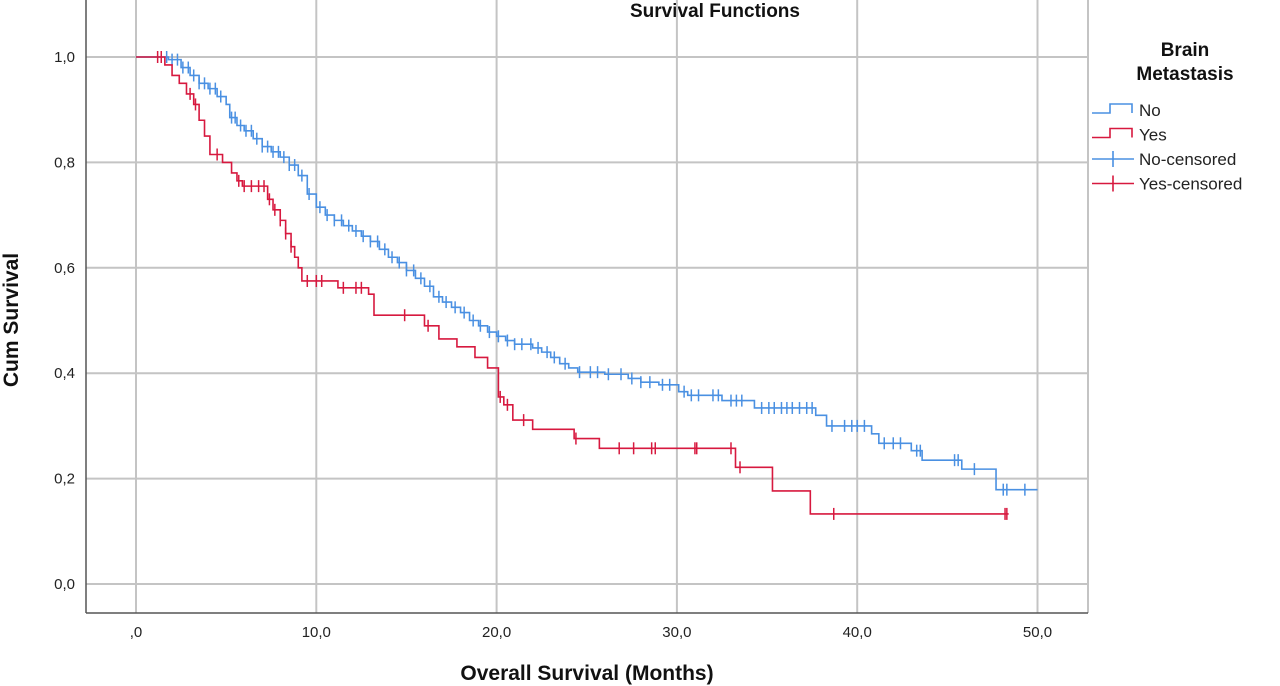 The width and height of the screenshot is (1280, 686). Describe the element at coordinates (586, 673) in the screenshot. I see `x-axis-label: Overall Survival (Months)` at that location.